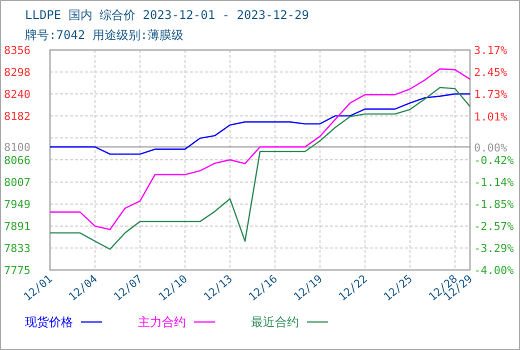 This screenshot has width=520, height=350. What do you see at coordinates (17, 116) in the screenshot?
I see `y-tick-label: 8182` at bounding box center [17, 116].